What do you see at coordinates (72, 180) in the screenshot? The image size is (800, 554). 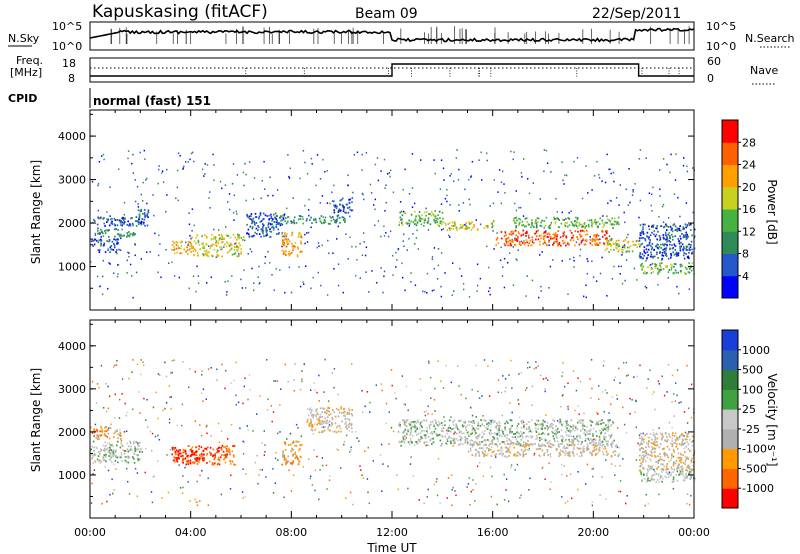 I see `power-ytick-label: 3000` at bounding box center [72, 180].